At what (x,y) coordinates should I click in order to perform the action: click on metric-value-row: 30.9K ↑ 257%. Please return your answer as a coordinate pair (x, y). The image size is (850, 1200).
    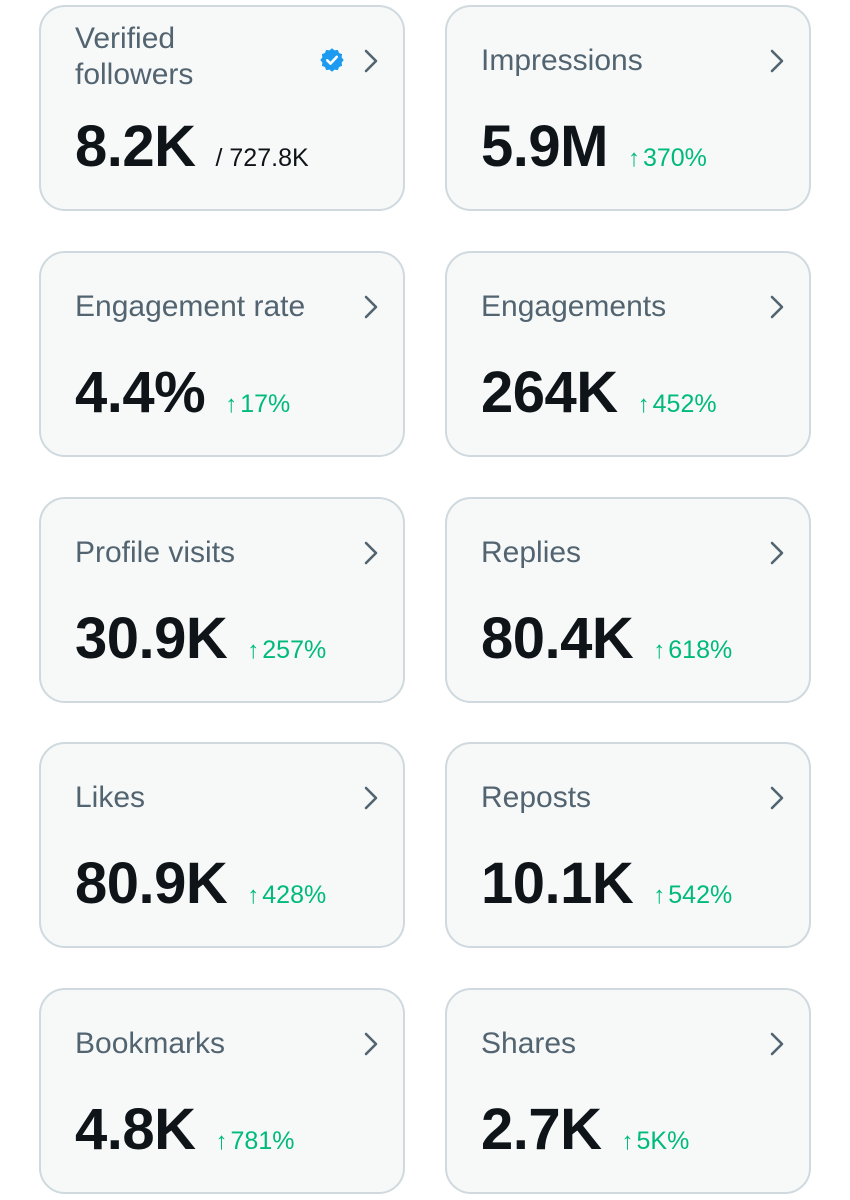
    Looking at the image, I should click on (200, 639).